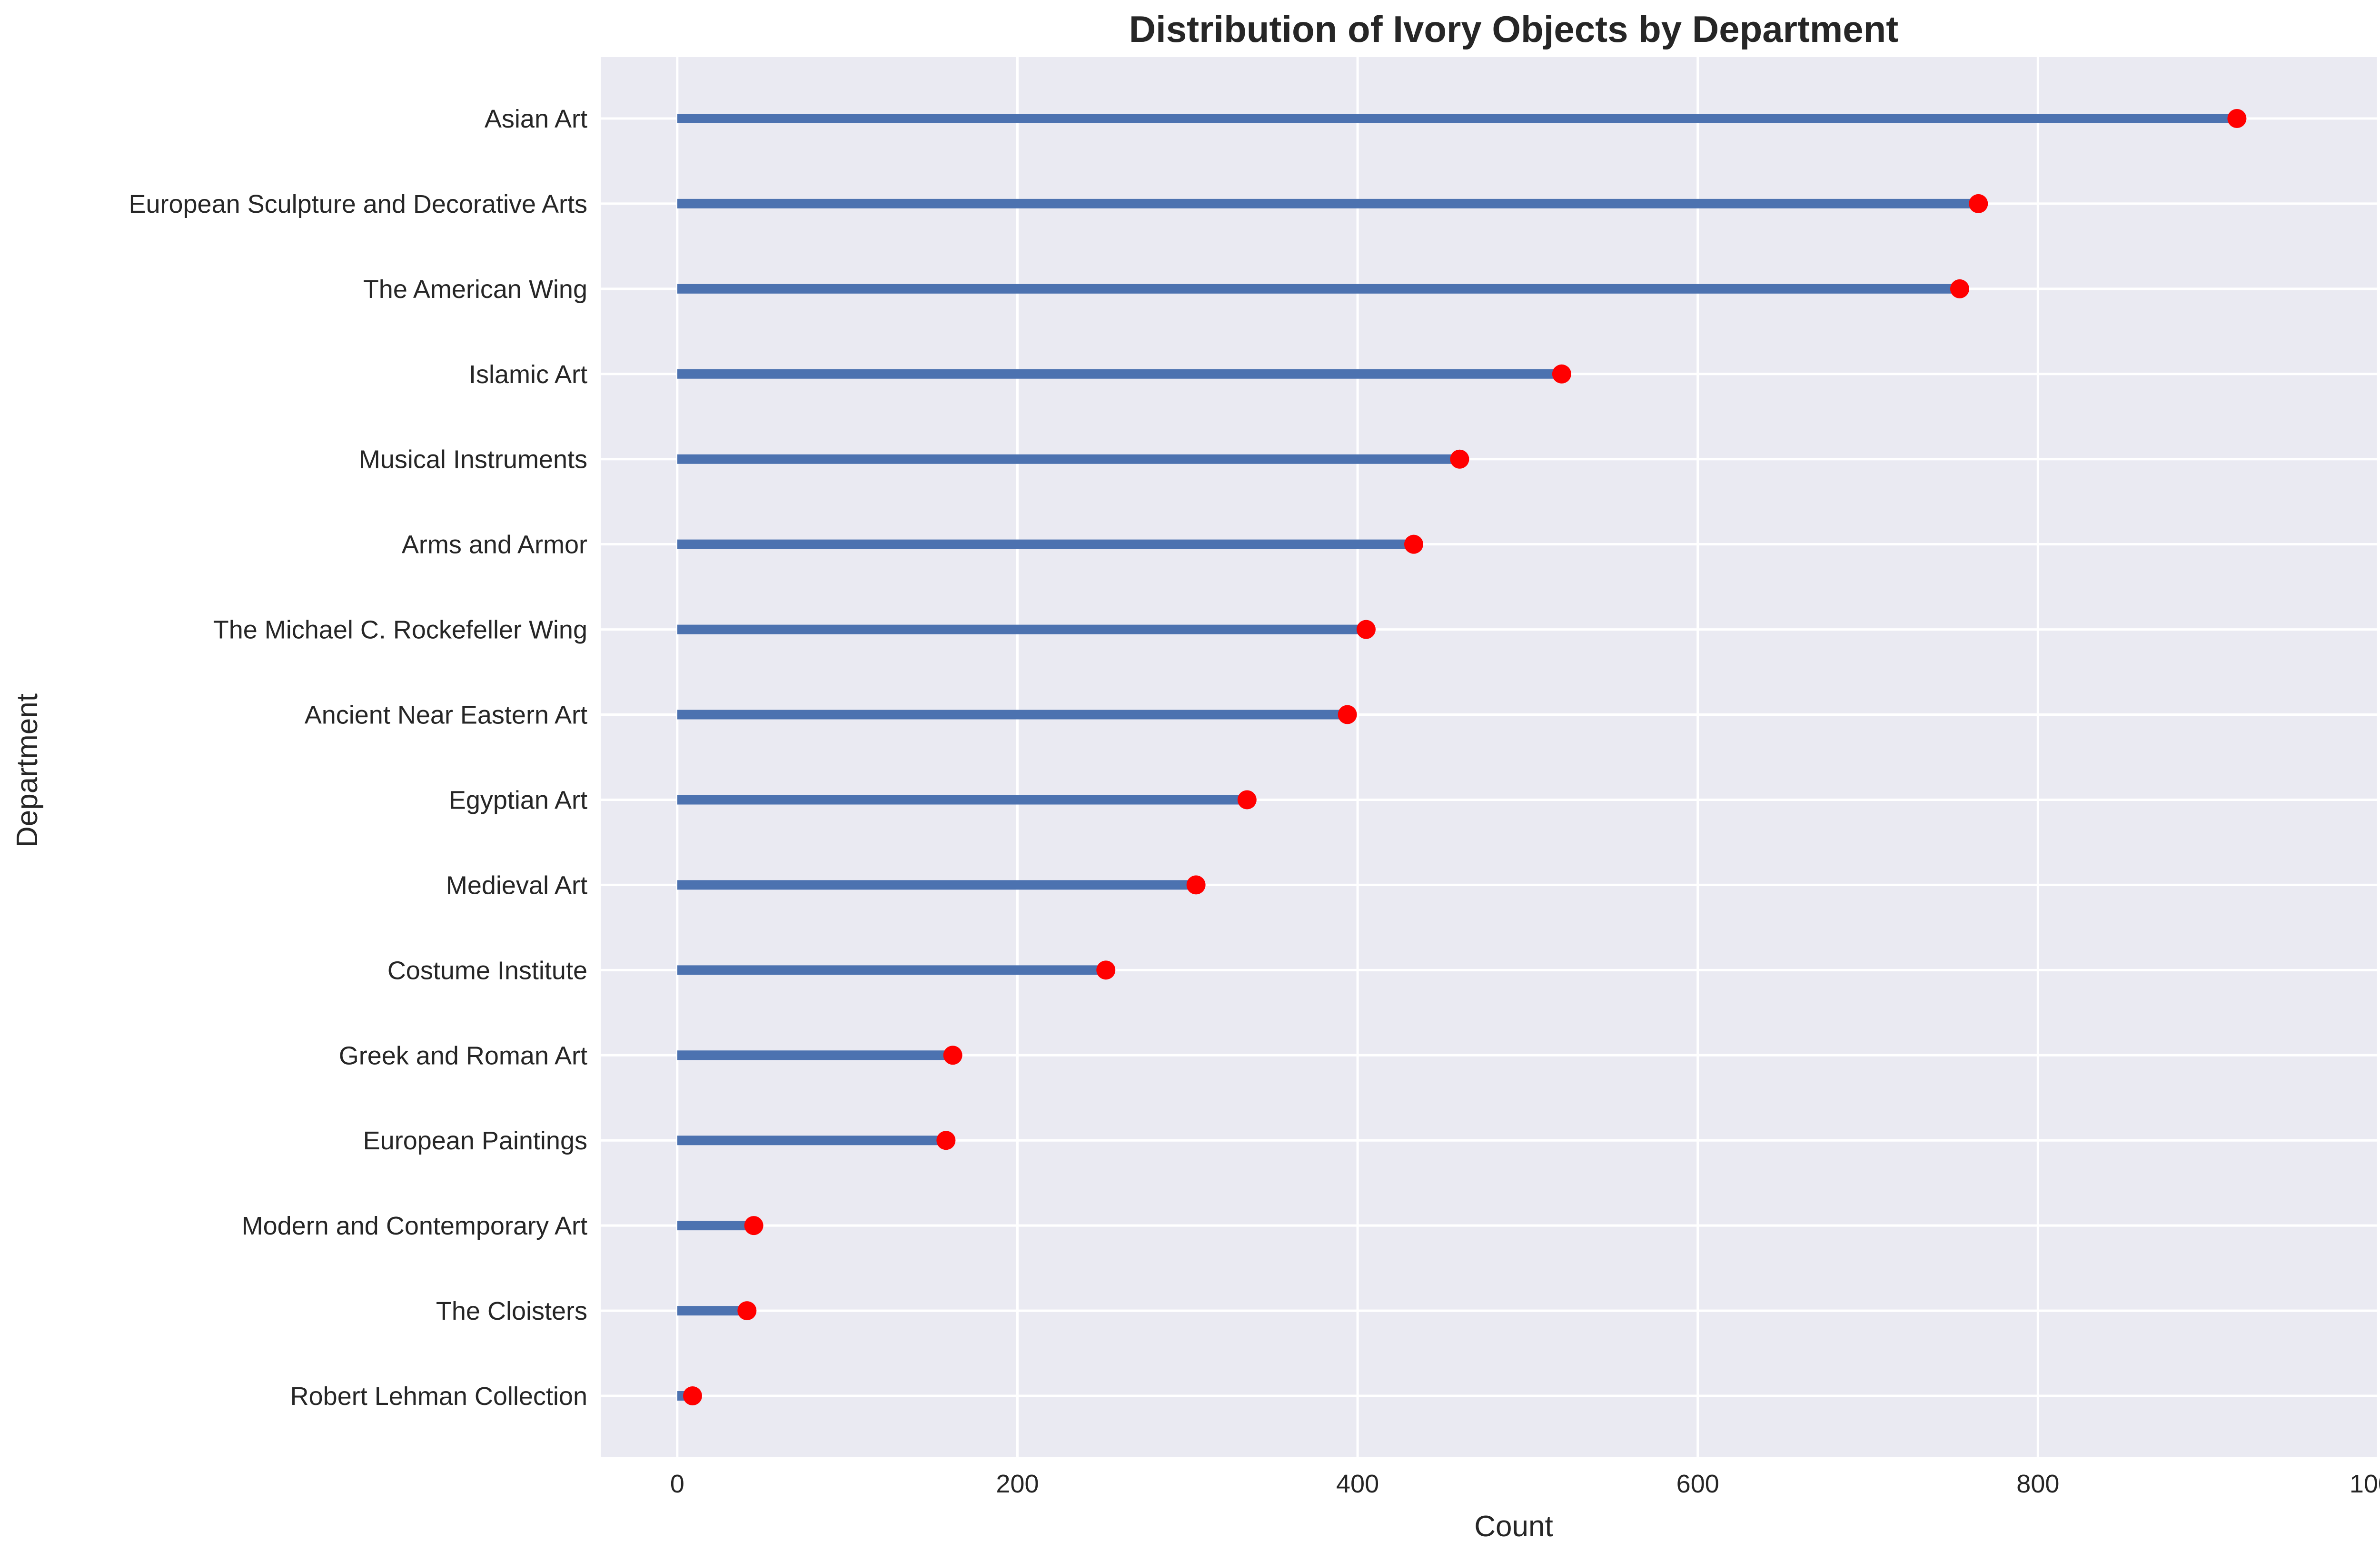 The width and height of the screenshot is (2380, 1551). What do you see at coordinates (475, 289) in the screenshot?
I see `y-tick-label: The American Wing` at bounding box center [475, 289].